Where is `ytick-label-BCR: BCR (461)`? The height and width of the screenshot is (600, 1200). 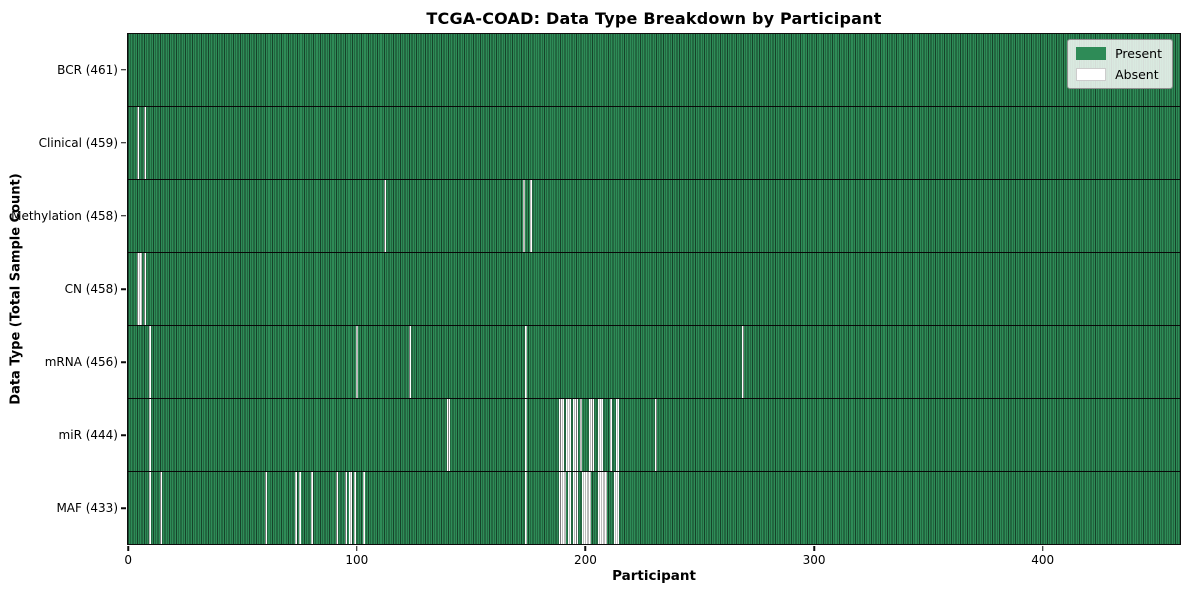 ytick-label-BCR: BCR (461) is located at coordinates (87, 69).